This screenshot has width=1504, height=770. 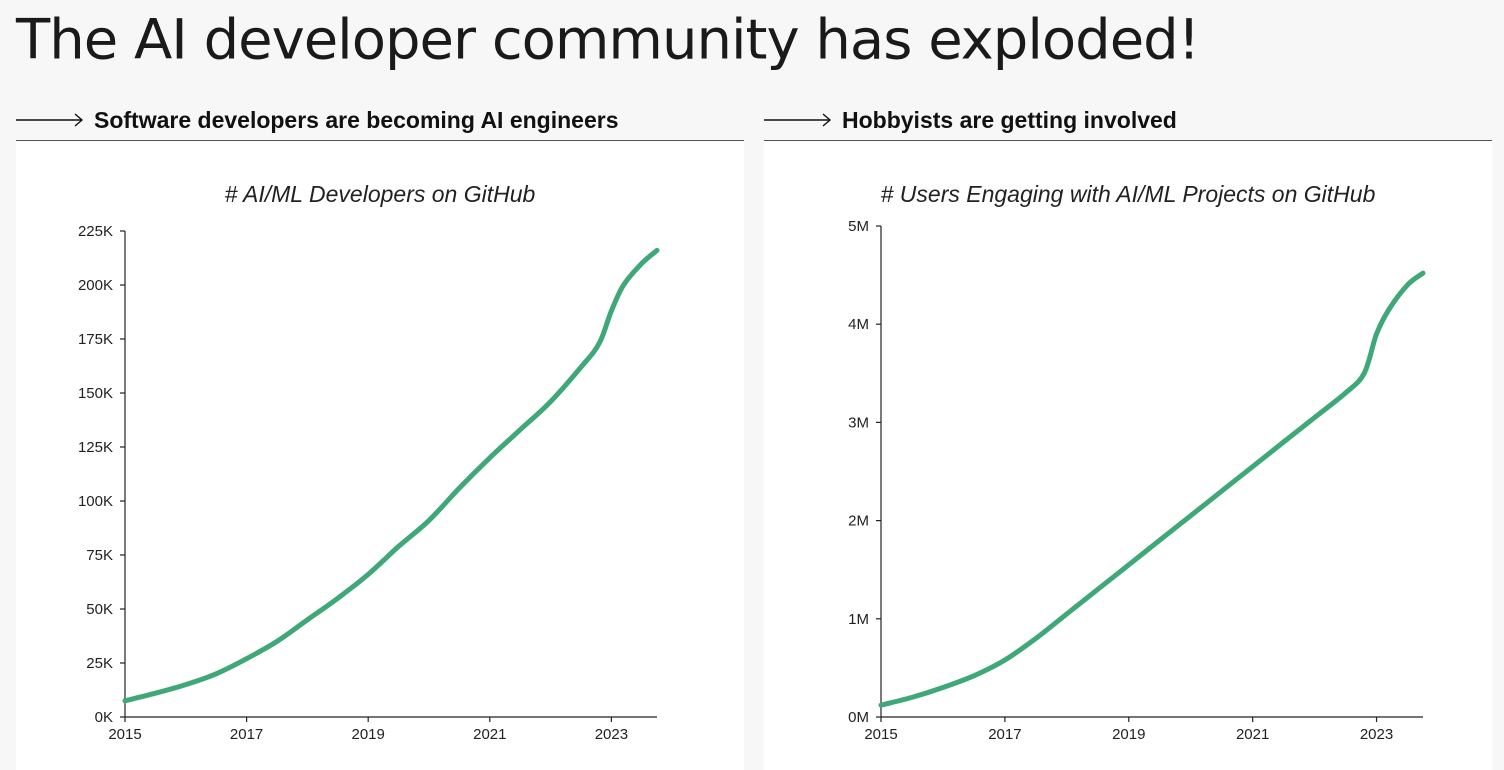 What do you see at coordinates (858, 619) in the screenshot?
I see `y-tick-label: 1M` at bounding box center [858, 619].